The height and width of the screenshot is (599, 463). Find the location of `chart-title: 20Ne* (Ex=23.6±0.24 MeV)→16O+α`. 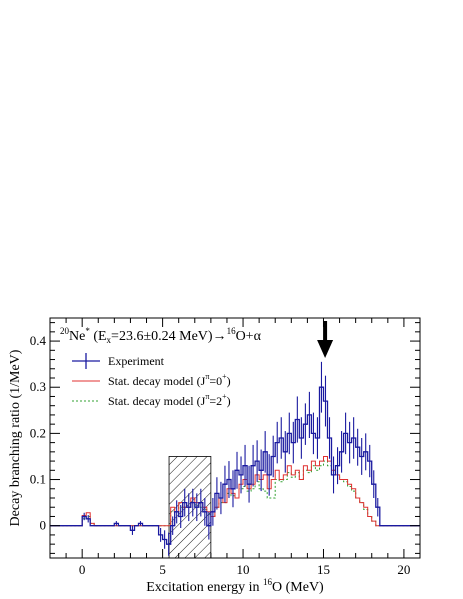

chart-title: 20Ne* (Ex=23.6±0.24 MeV)→16O+α is located at coordinates (161, 335).